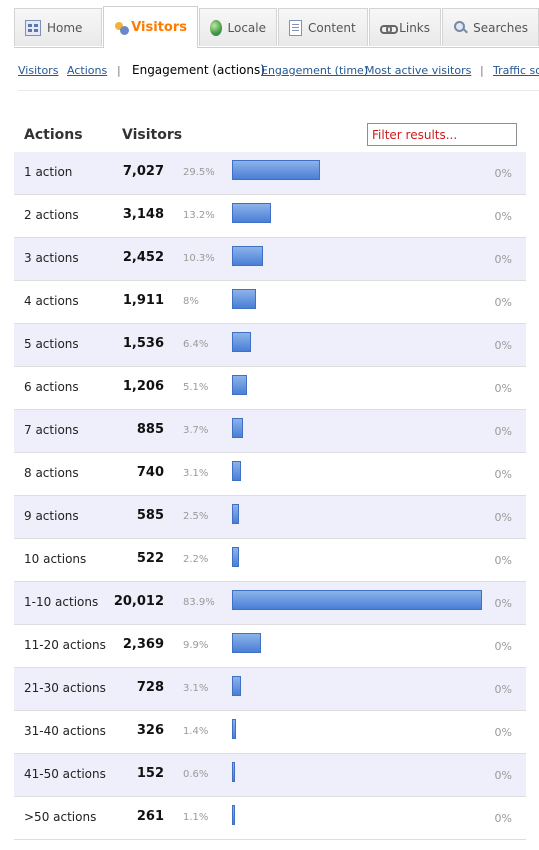 The height and width of the screenshot is (850, 539). What do you see at coordinates (55, 559) in the screenshot?
I see `row-label: 10 actions` at bounding box center [55, 559].